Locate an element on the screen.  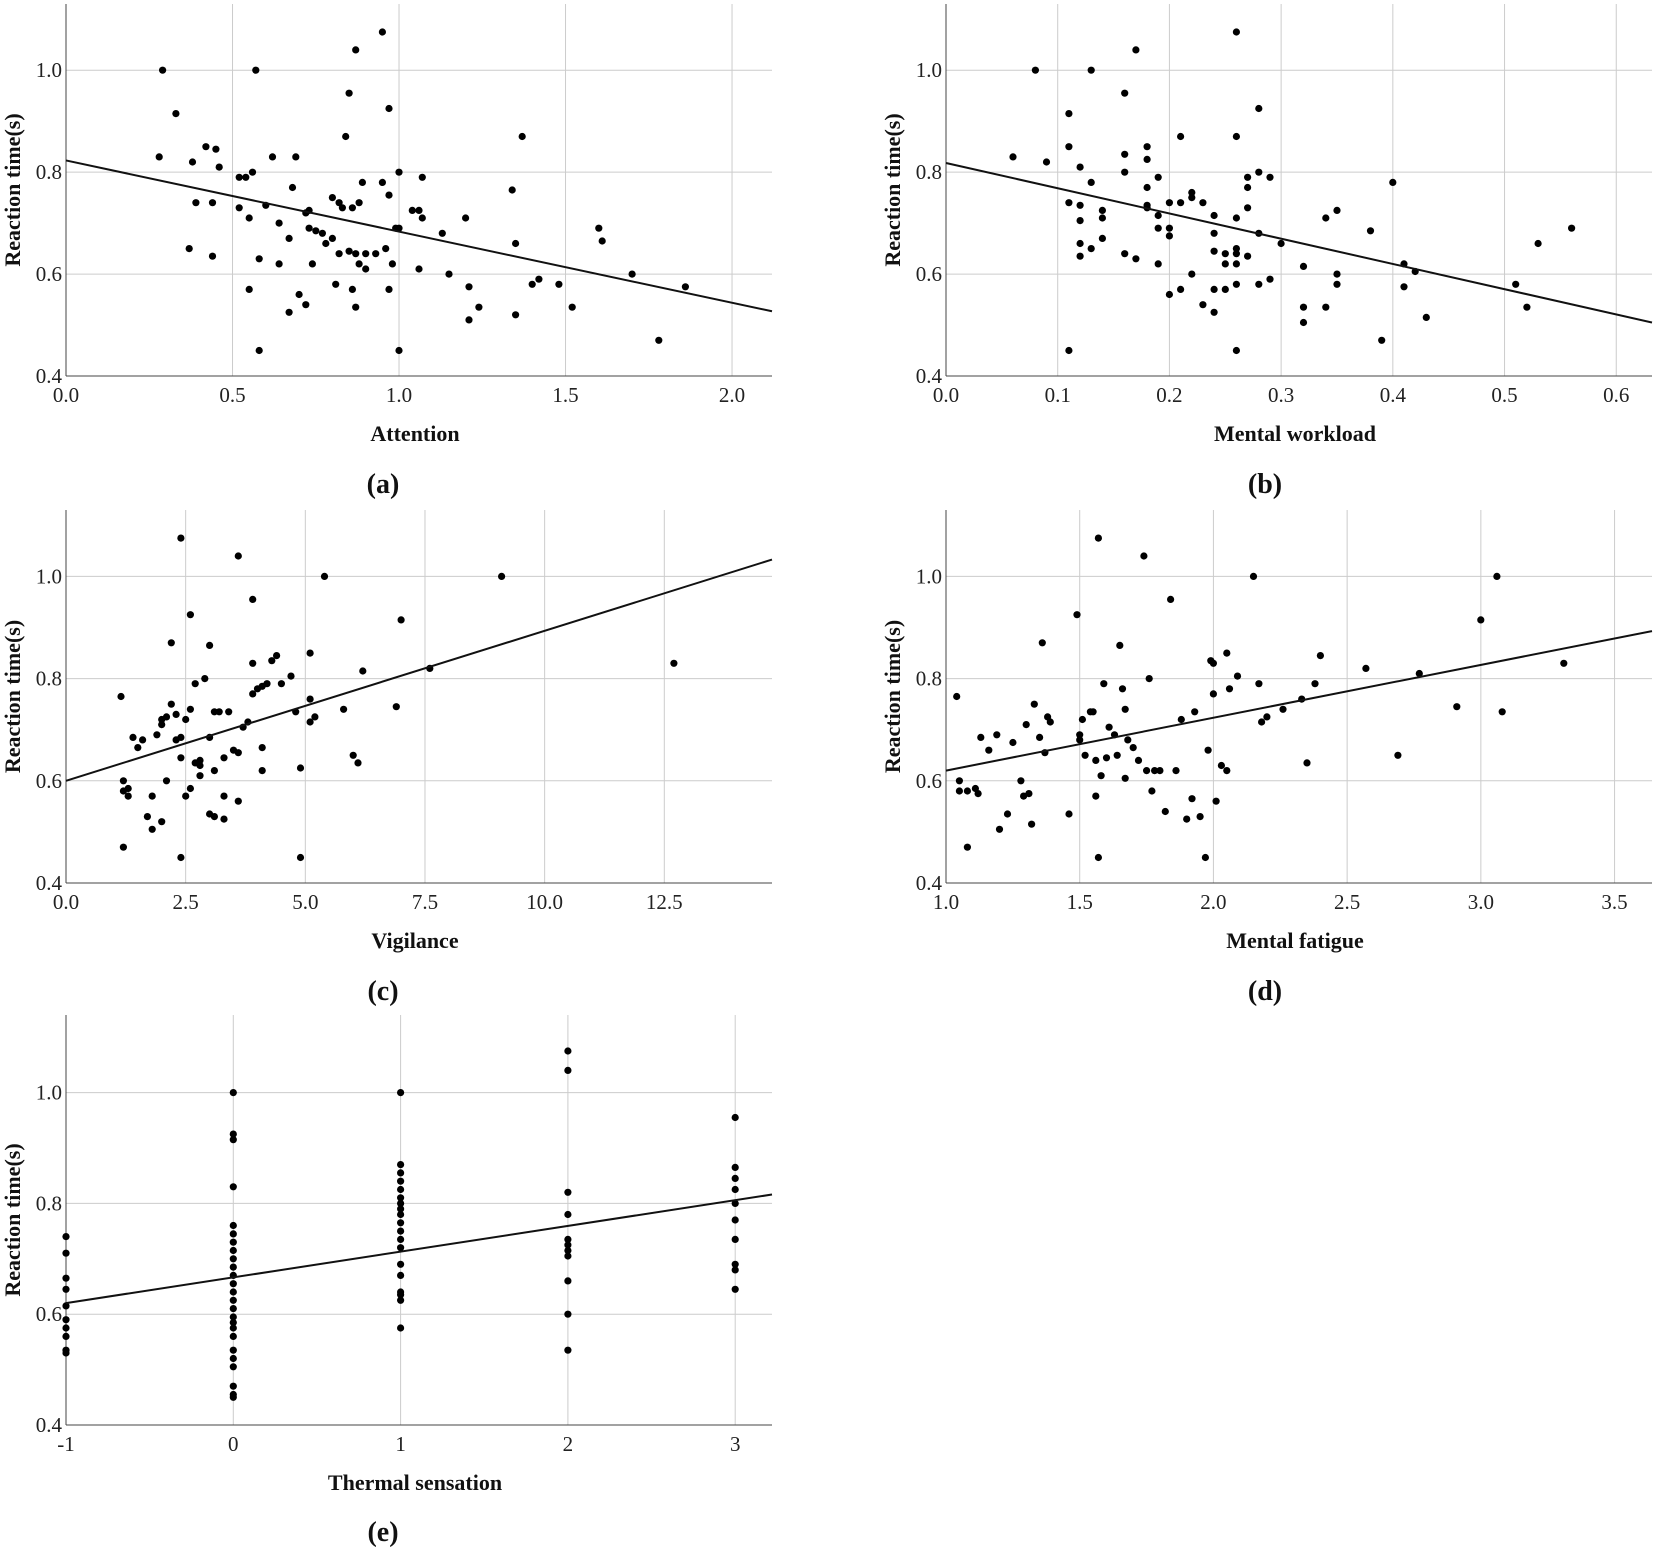
panel-label: (e) is located at coordinates (382, 1532).